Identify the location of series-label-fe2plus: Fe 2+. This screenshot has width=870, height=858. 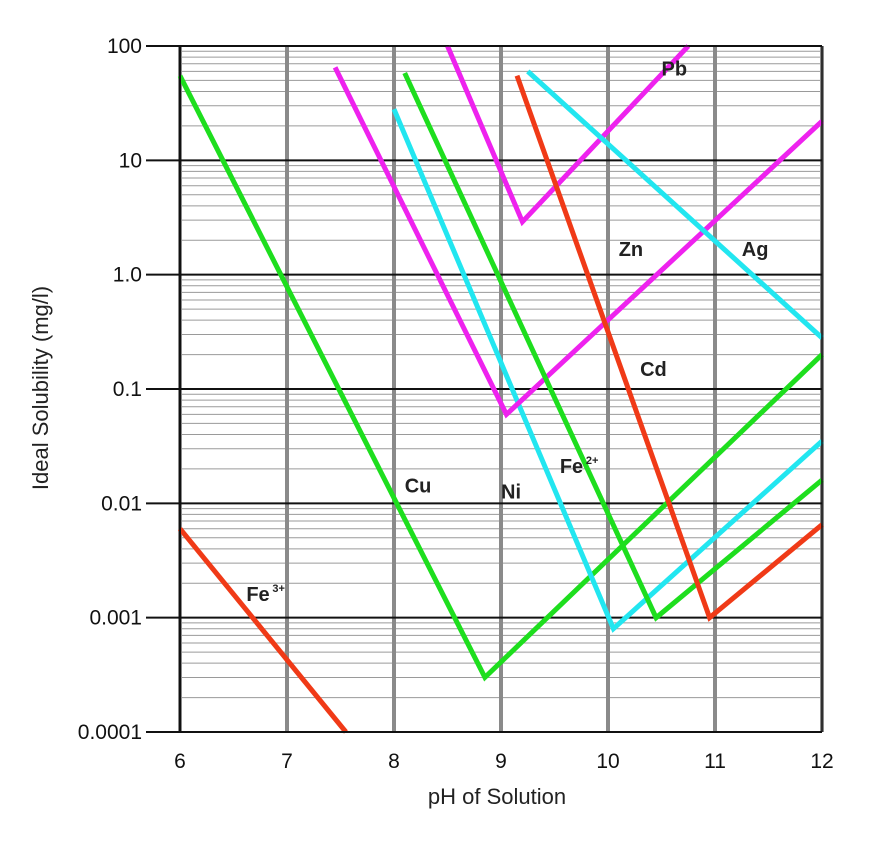
(579, 466).